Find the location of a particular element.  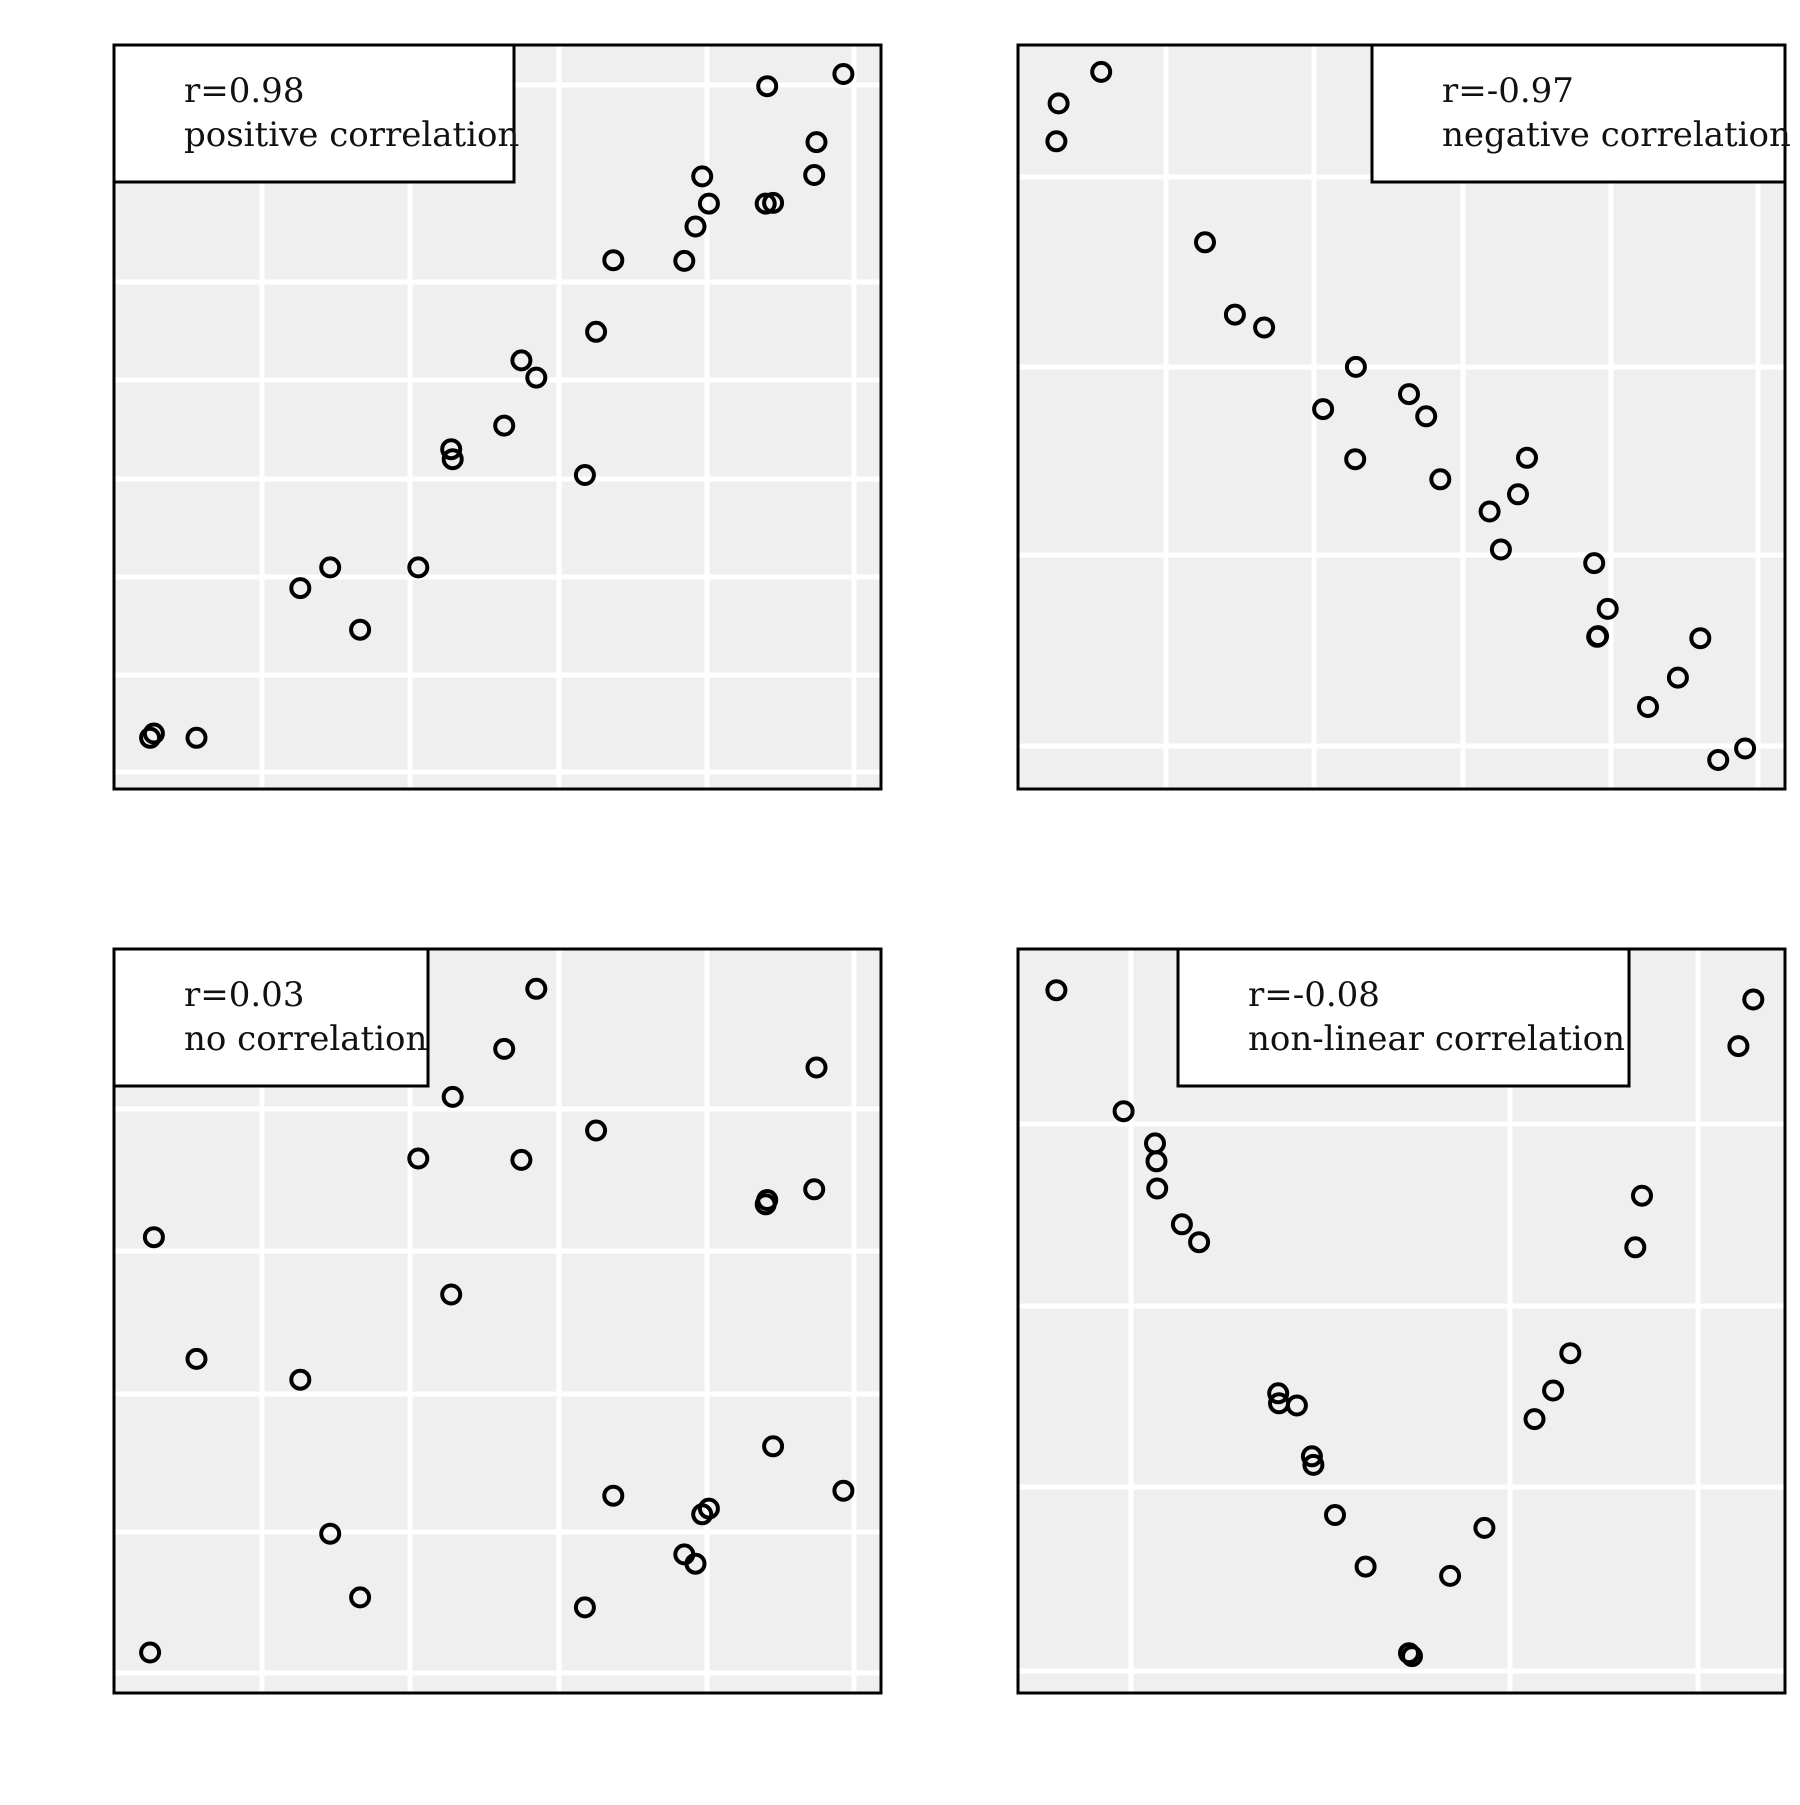

correlation-type-label: no correlation is located at coordinates (305, 1039).